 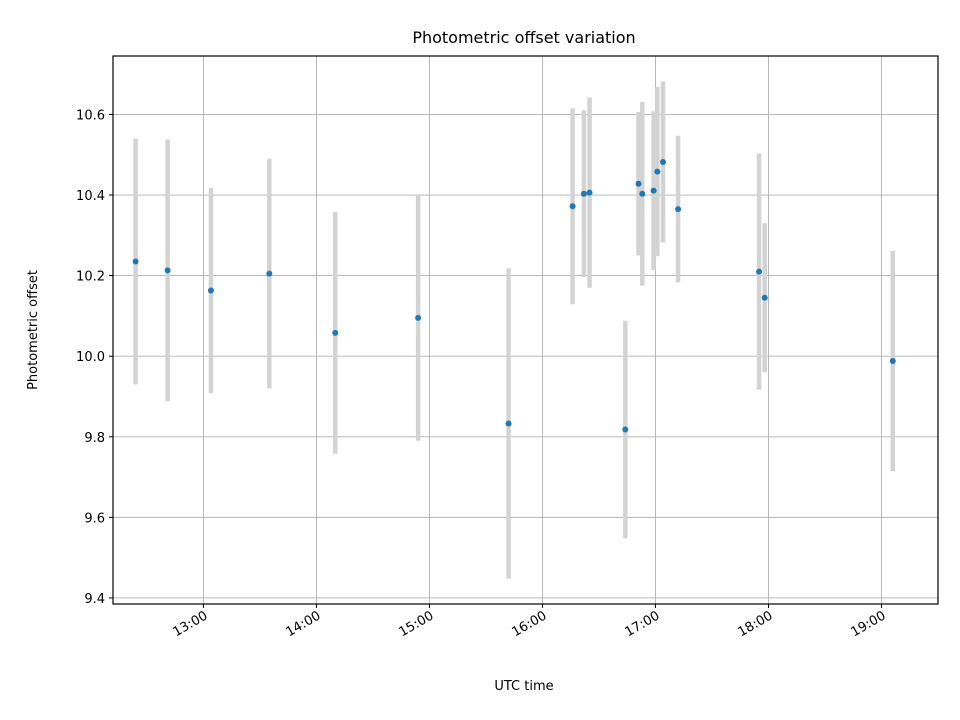 What do you see at coordinates (33, 330) in the screenshot?
I see `y-axis-label: Photometric offset` at bounding box center [33, 330].